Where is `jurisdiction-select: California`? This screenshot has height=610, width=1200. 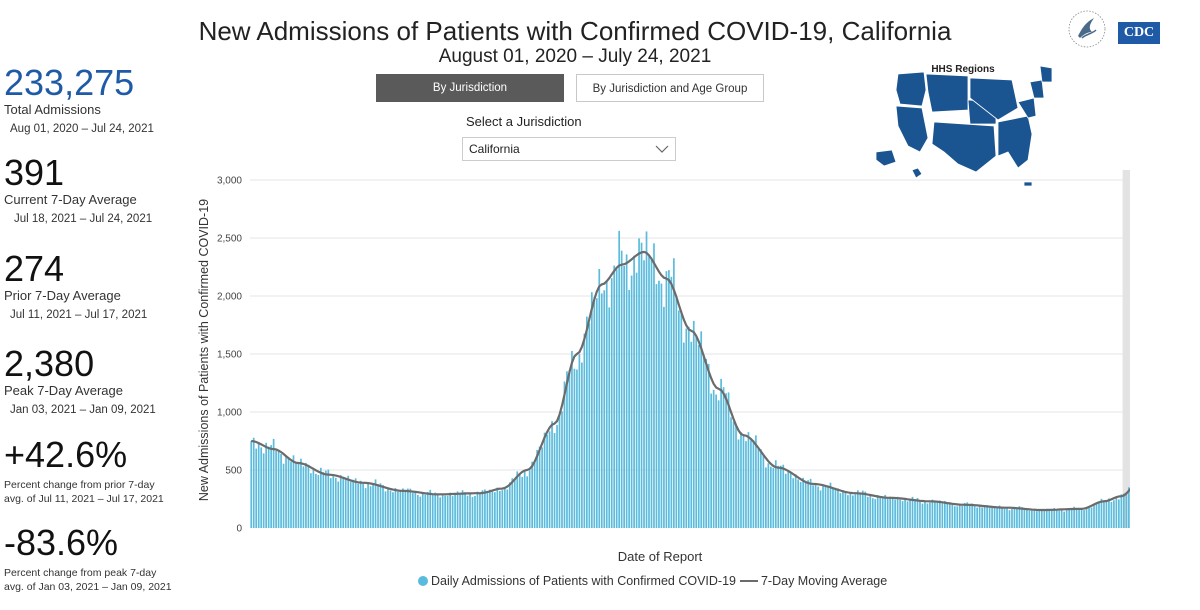 jurisdiction-select: California is located at coordinates (569, 149).